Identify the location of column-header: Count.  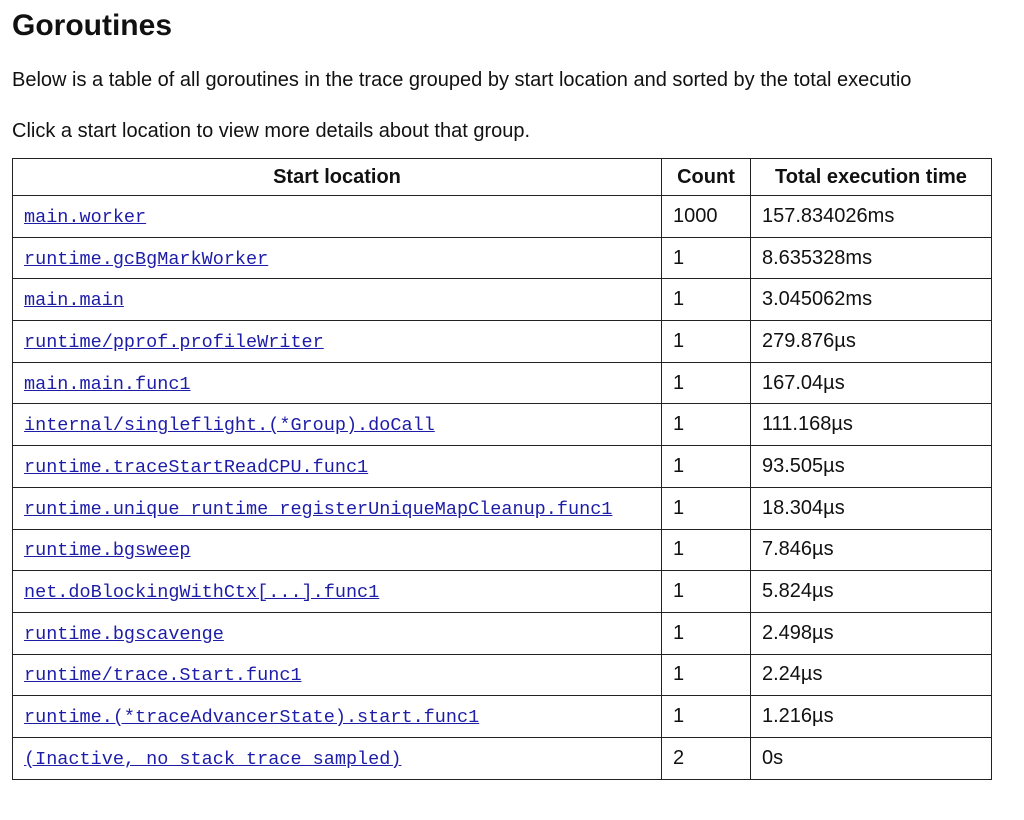
(706, 177).